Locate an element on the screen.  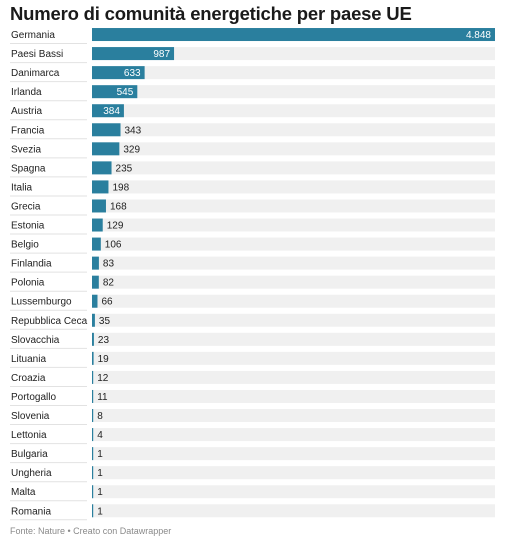
category-label: Slovenia is located at coordinates (30, 416).